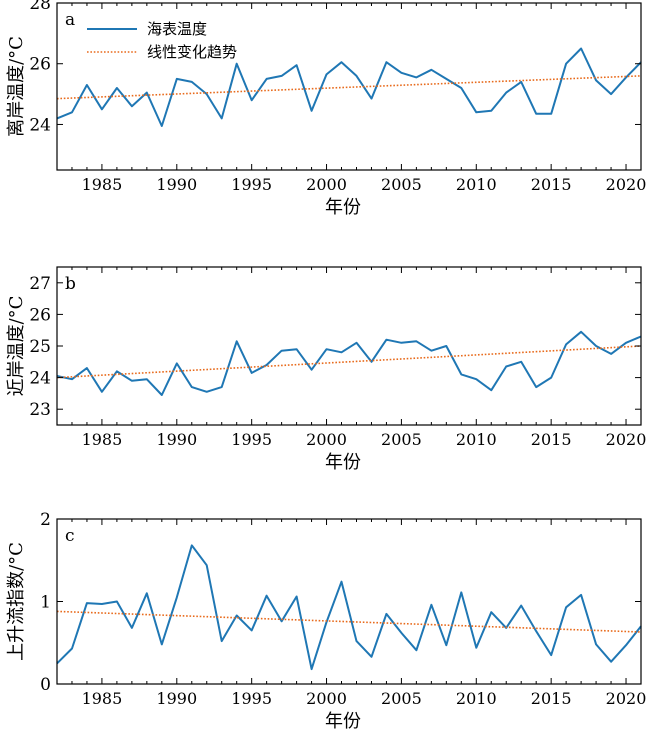 The image size is (650, 738). Describe the element at coordinates (45, 685) in the screenshot. I see `y-tick-label: 0` at that location.